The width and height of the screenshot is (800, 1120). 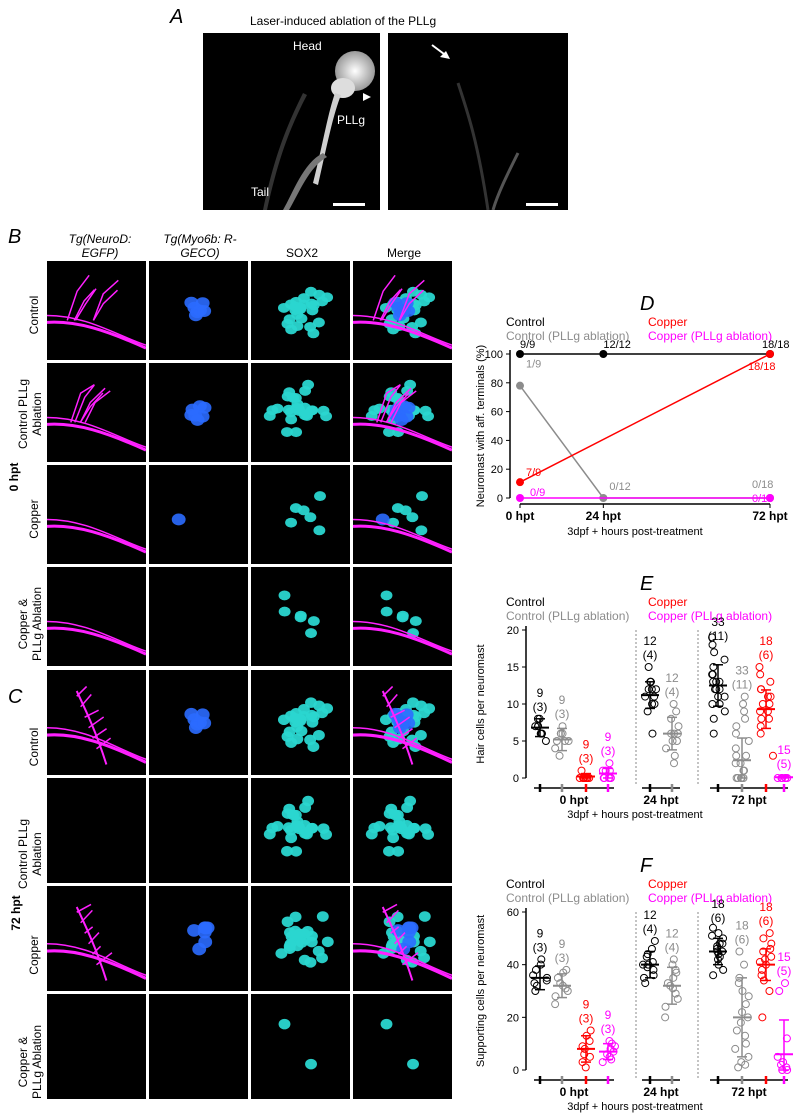 What do you see at coordinates (402, 1046) in the screenshot?
I see `micrograph-c-r3-c3` at bounding box center [402, 1046].